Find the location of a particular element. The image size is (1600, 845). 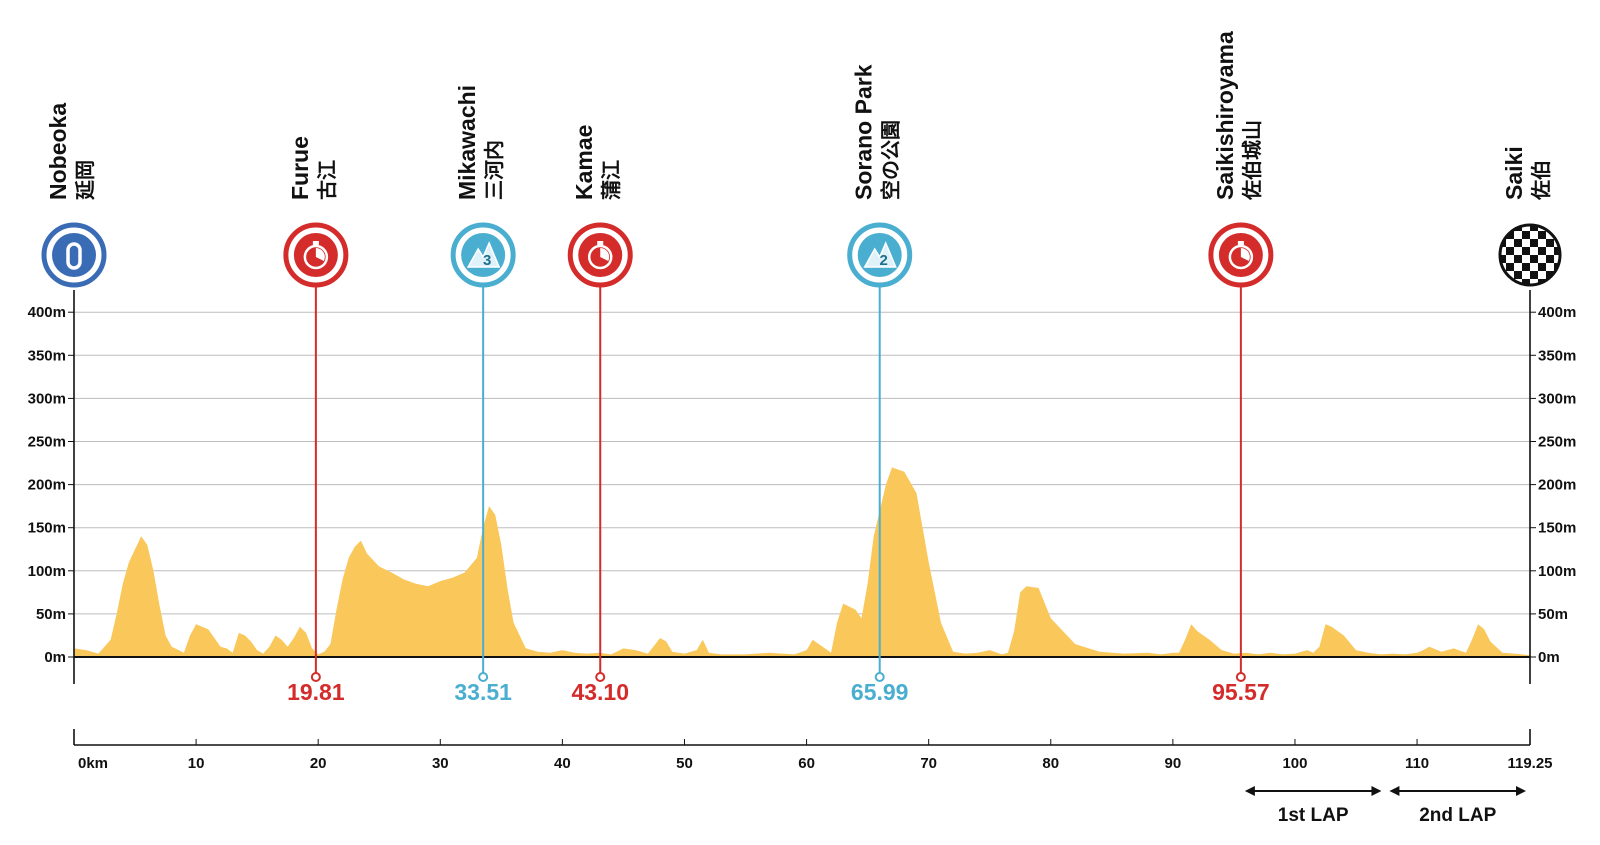

y-tick-label-left: 150m is located at coordinates (47, 528).